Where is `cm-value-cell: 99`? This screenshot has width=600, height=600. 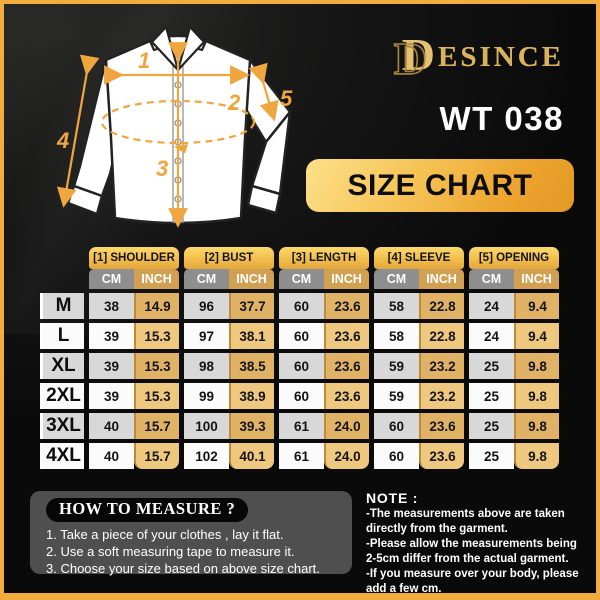
cm-value-cell: 99 is located at coordinates (206, 396).